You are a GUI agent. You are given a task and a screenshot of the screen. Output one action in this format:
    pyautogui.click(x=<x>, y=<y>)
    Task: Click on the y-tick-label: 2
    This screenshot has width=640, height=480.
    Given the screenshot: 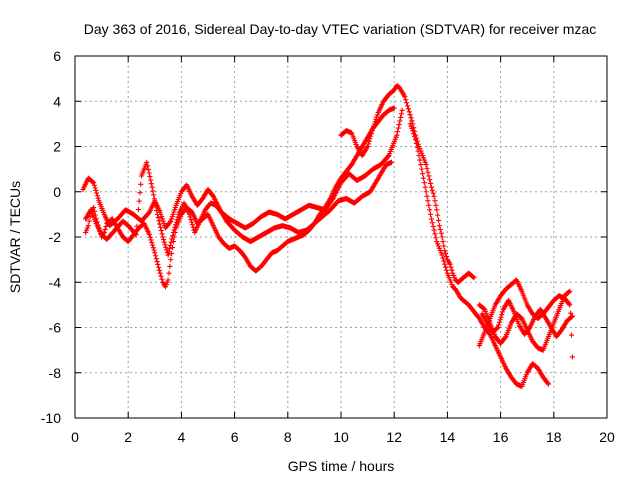 What is the action you would take?
    pyautogui.click(x=57, y=147)
    